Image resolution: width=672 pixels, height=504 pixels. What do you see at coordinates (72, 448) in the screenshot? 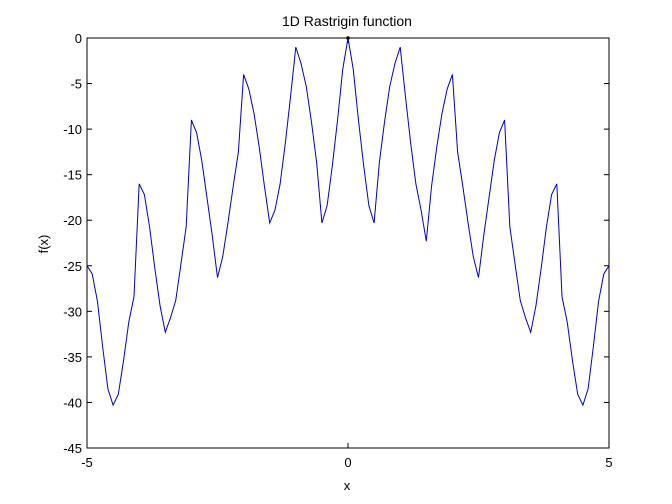
I see `y-tick-label: -45` at bounding box center [72, 448].